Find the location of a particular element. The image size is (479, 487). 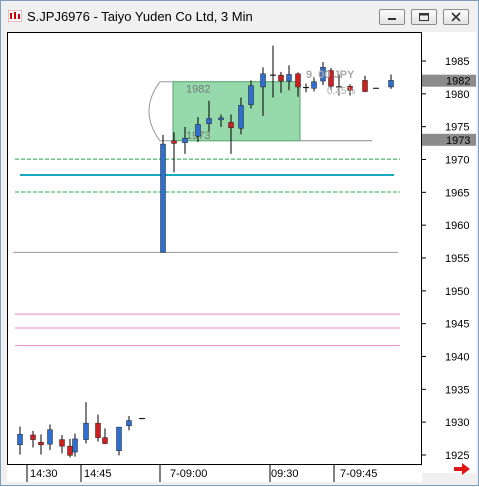

change-label: 9. 00 JPY is located at coordinates (330, 75).